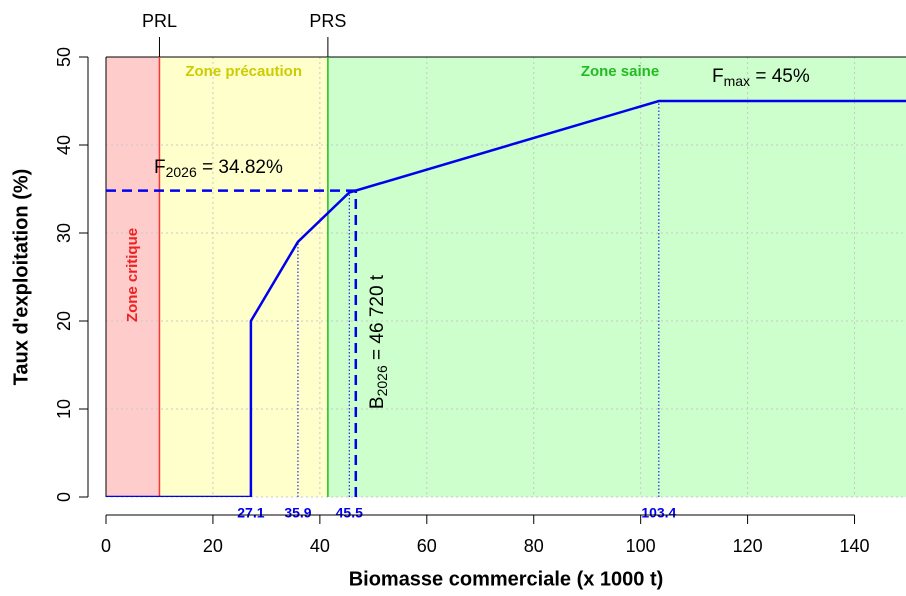 This screenshot has width=906, height=596. I want to click on x-tick-label: 60, so click(427, 546).